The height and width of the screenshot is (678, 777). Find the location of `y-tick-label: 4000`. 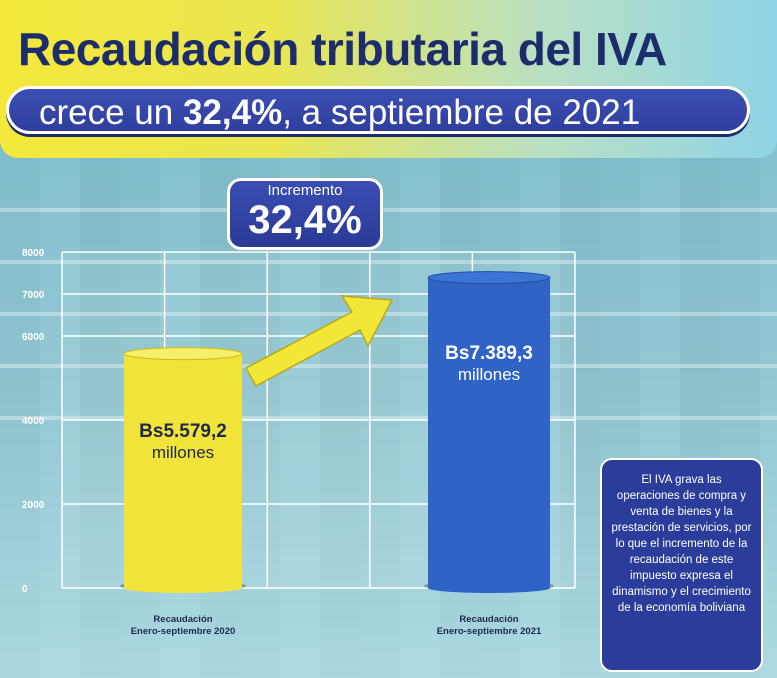

y-tick-label: 4000 is located at coordinates (33, 421).